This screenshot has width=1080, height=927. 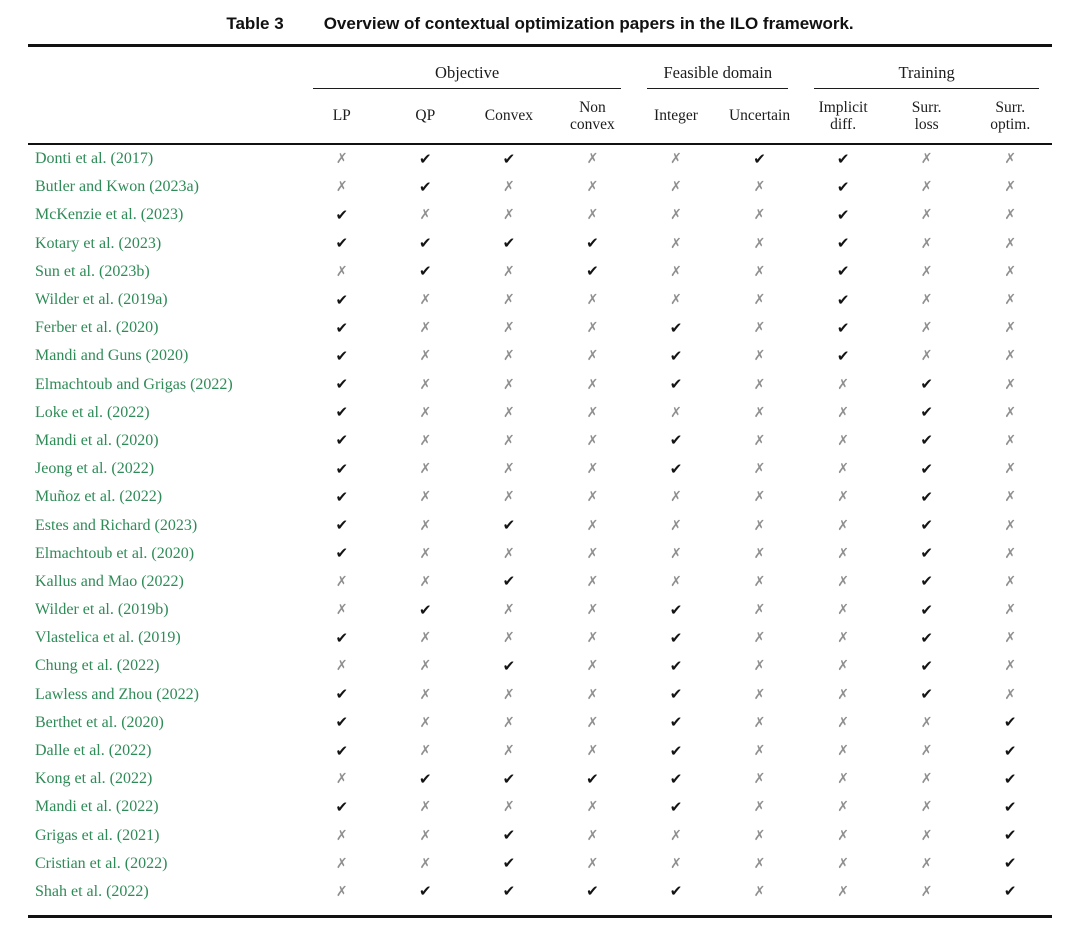 I want to click on table-row: Kotary et al. (2023) ✔ ✔ ✔ ✔ ✗ ✗ ✔ ✗ ✗, so click(x=540, y=244).